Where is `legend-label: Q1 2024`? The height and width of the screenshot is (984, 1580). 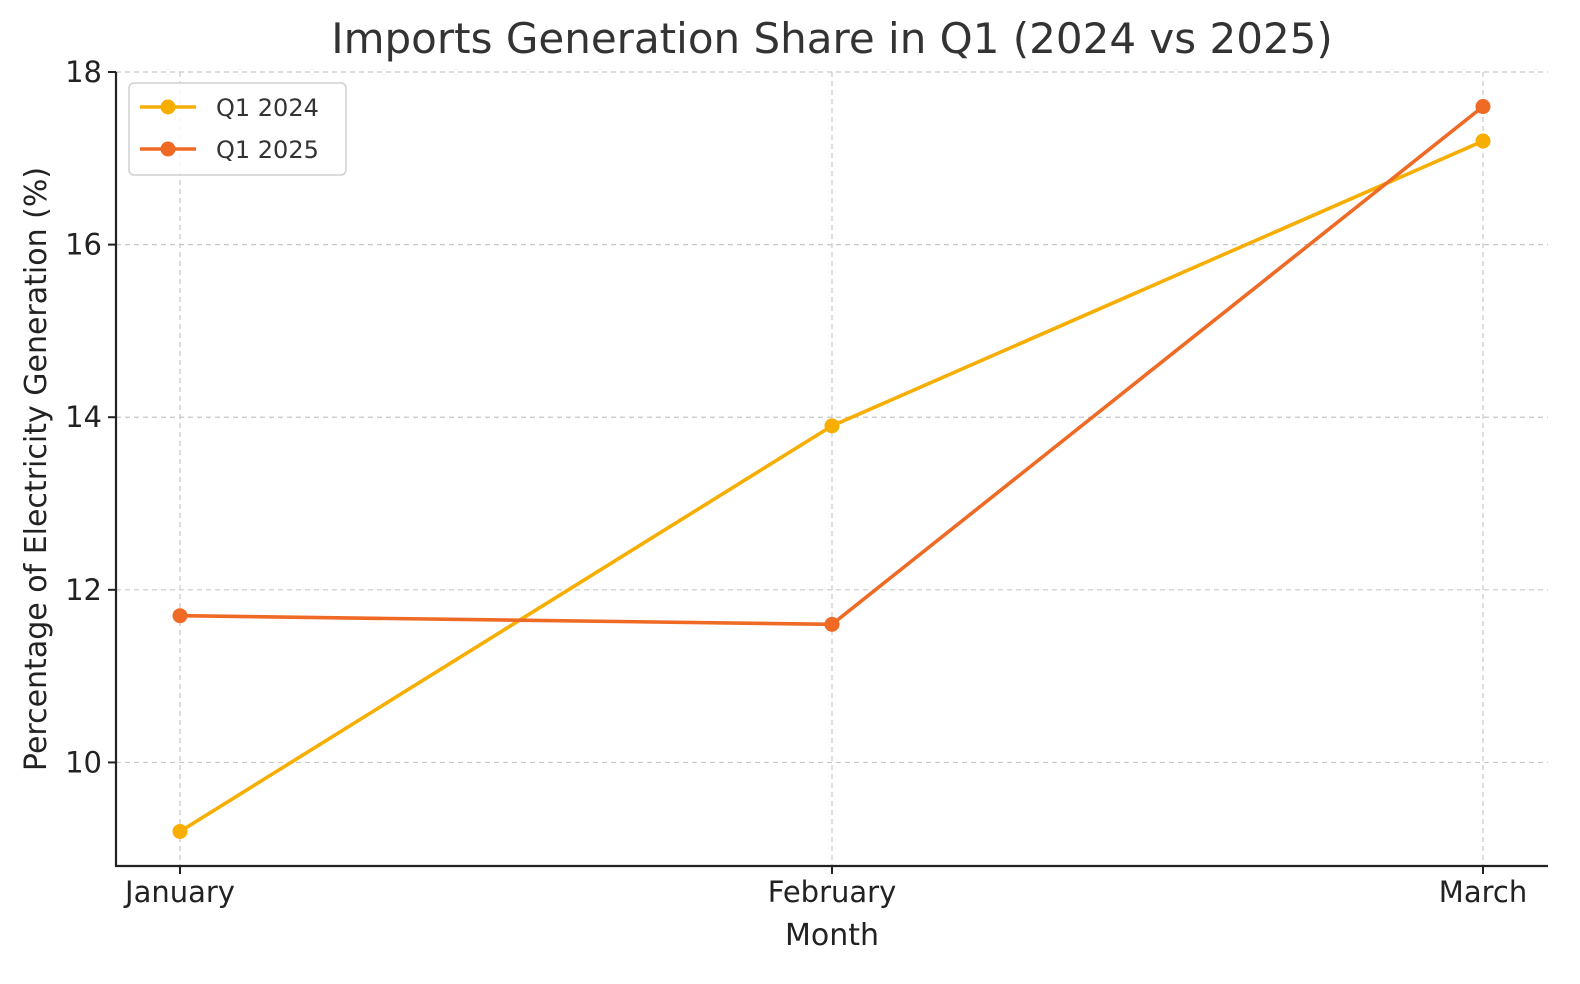 legend-label: Q1 2024 is located at coordinates (267, 108).